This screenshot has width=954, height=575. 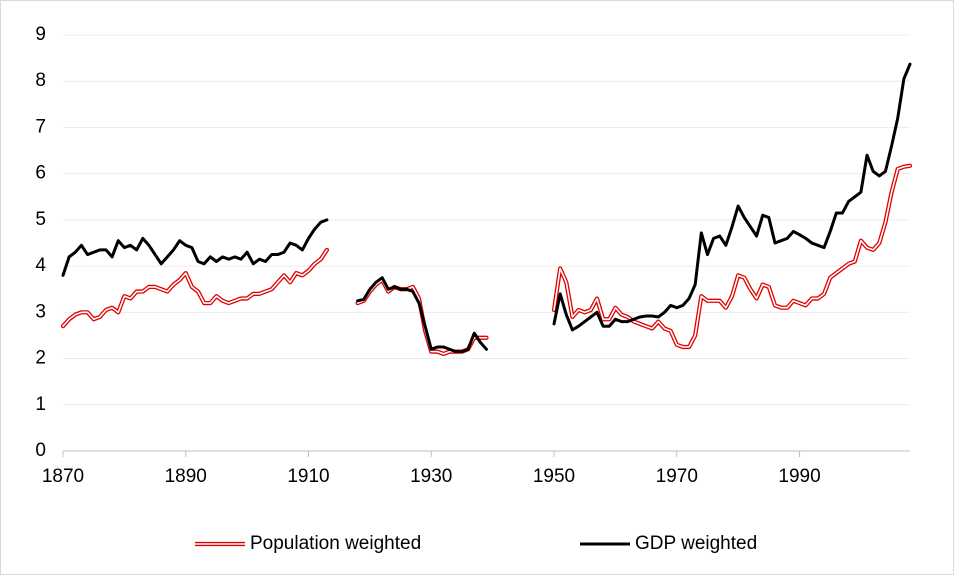 What do you see at coordinates (308, 476) in the screenshot?
I see `x-tick-label: 1910` at bounding box center [308, 476].